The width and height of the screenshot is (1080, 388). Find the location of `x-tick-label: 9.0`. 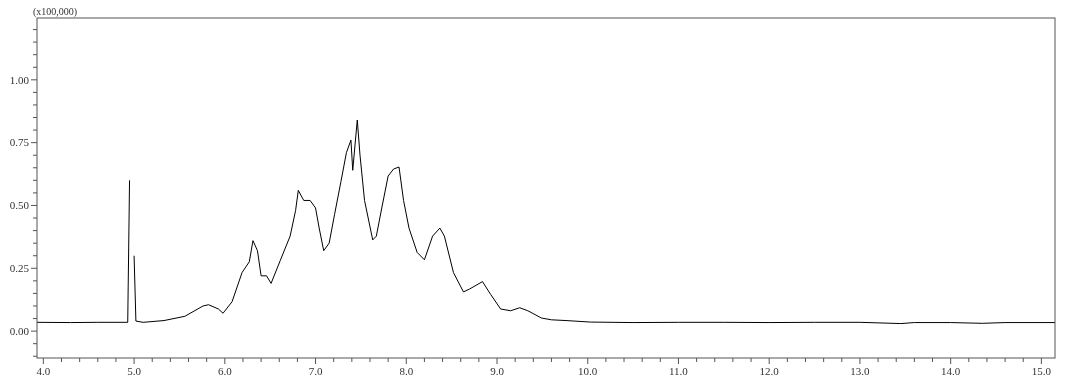

x-tick-label: 9.0 is located at coordinates (497, 371).